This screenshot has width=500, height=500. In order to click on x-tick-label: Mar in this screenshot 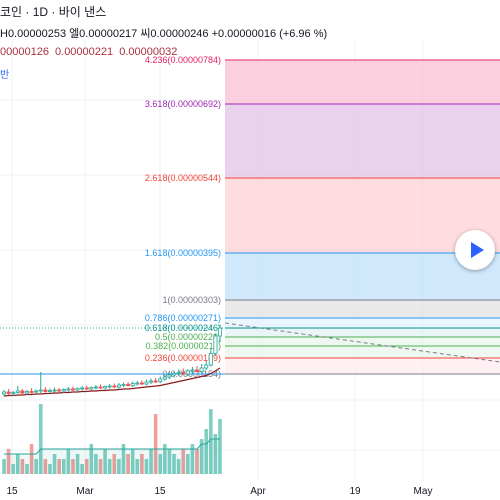, I will do `click(85, 491)`.